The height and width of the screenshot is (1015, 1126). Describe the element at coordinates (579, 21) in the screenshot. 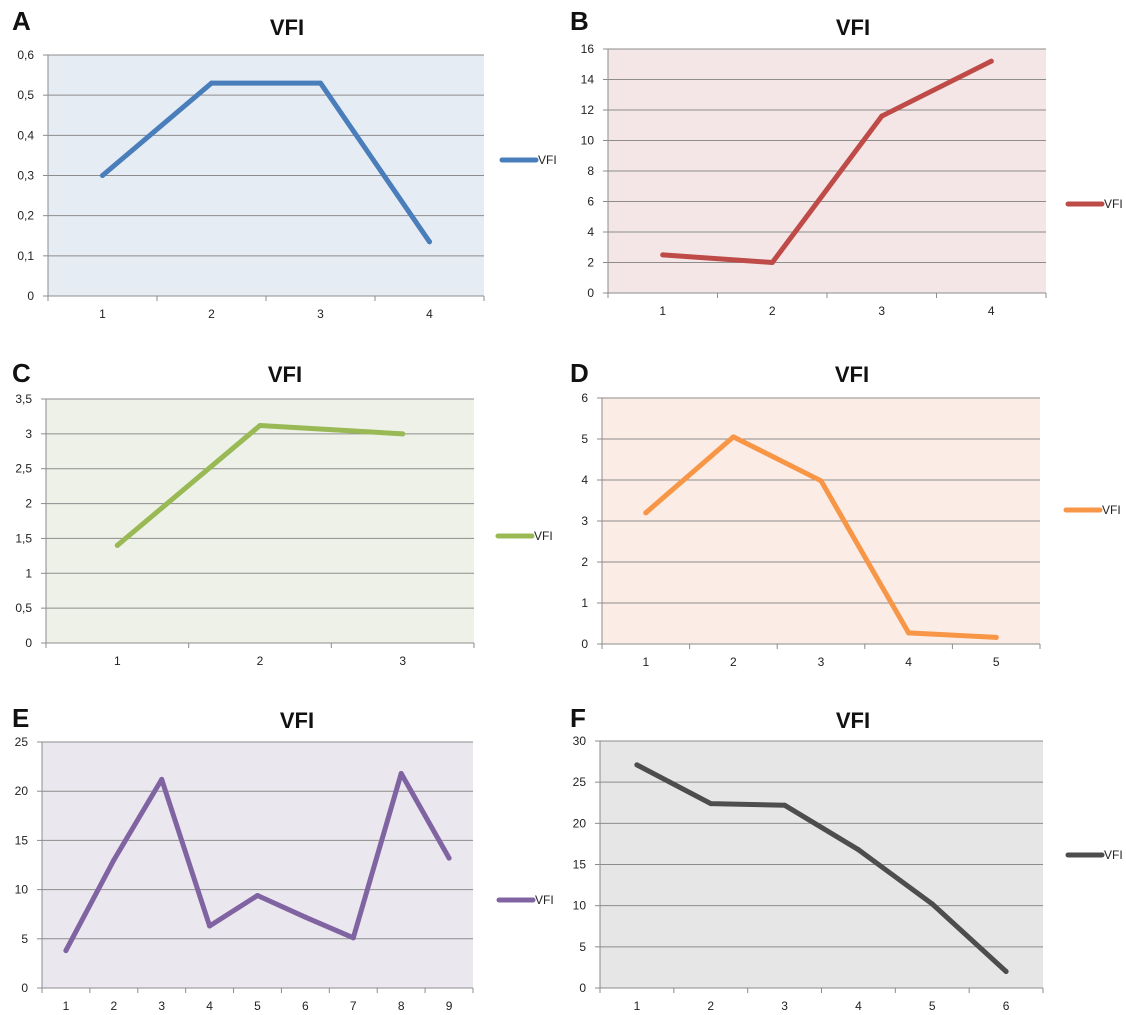

I see `panel-label: B` at that location.